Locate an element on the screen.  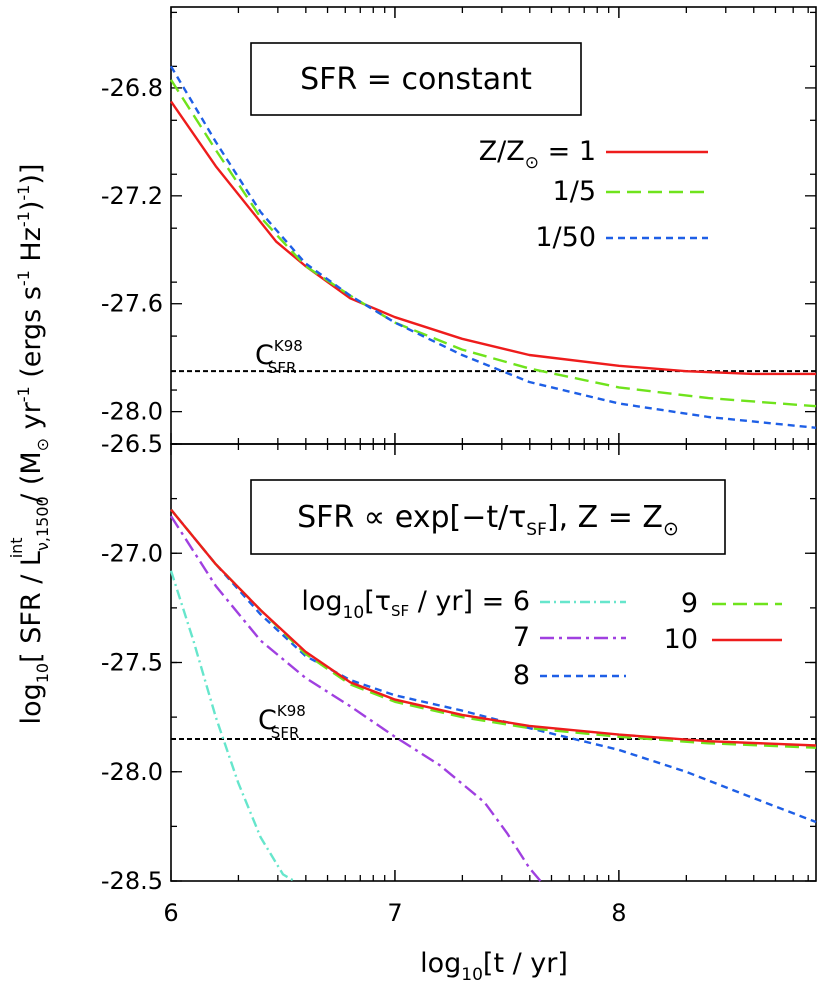
y-tick-label: -28.5 is located at coordinates (132, 881).